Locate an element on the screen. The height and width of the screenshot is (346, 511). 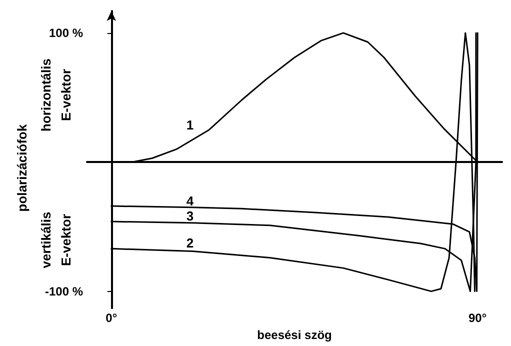
text: horizontális E-vektor is located at coordinates (56, 95).